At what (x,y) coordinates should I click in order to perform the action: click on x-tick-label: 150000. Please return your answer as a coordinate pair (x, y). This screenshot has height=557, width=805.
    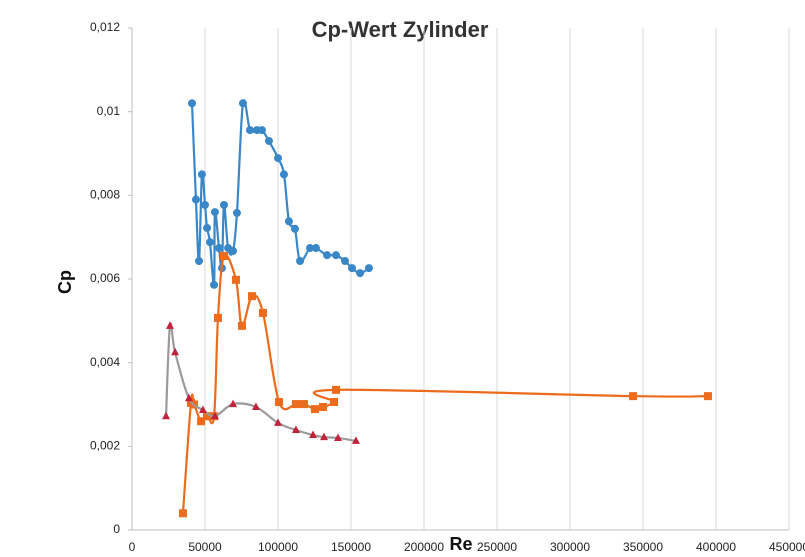
    Looking at the image, I should click on (351, 547).